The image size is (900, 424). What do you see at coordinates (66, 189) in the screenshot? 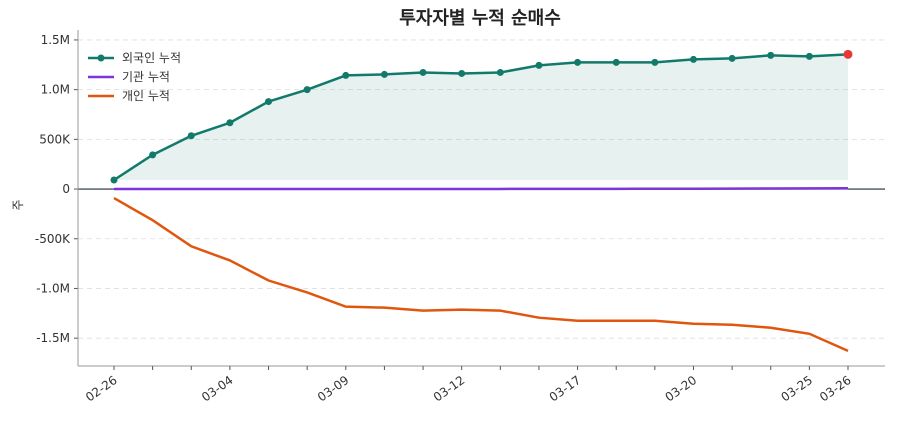
I see `y-tick-label: 0` at bounding box center [66, 189].